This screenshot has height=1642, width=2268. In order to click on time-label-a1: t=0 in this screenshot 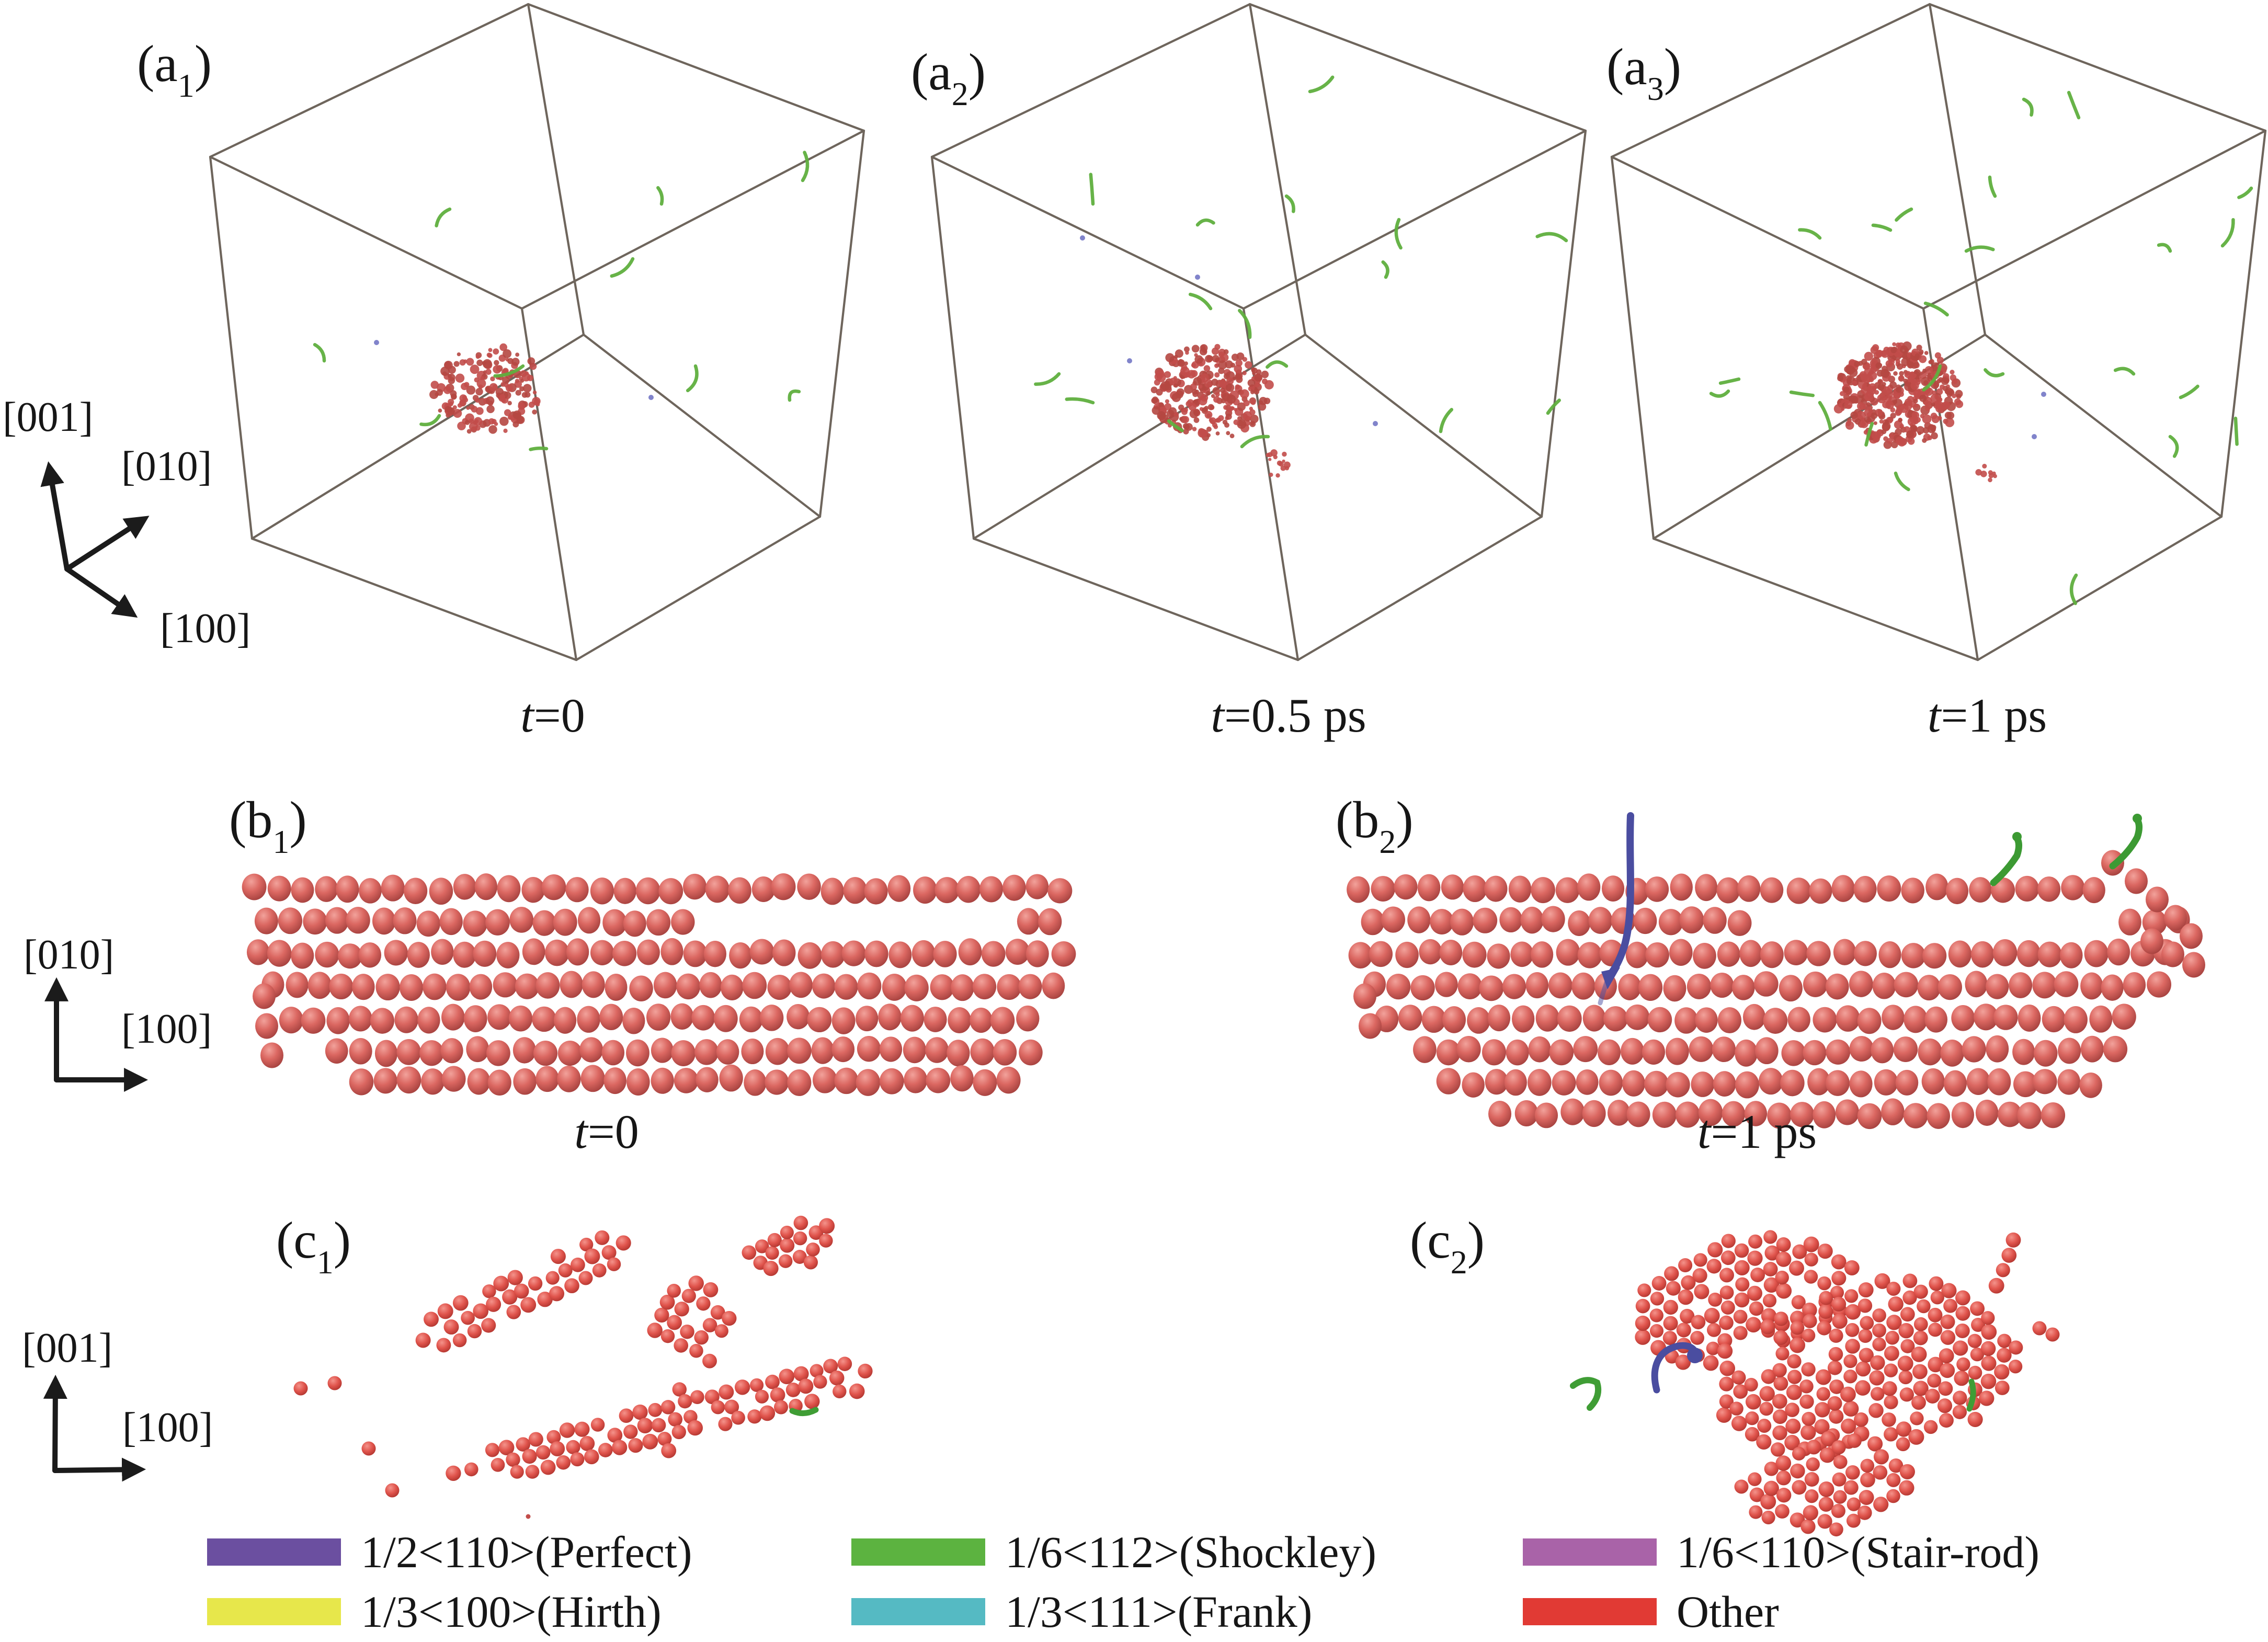, I will do `click(552, 715)`.